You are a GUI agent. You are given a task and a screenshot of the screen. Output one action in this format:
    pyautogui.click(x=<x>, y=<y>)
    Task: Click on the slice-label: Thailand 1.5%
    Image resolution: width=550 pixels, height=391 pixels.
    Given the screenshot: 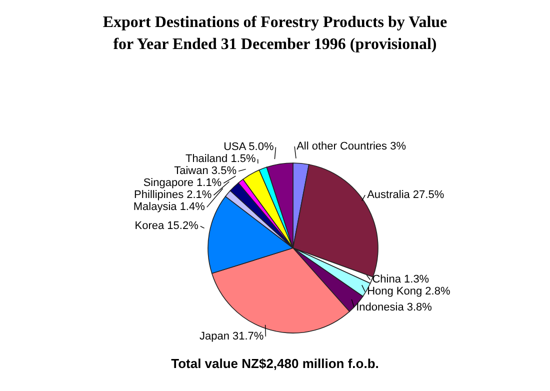 What is the action you would take?
    pyautogui.click(x=220, y=159)
    